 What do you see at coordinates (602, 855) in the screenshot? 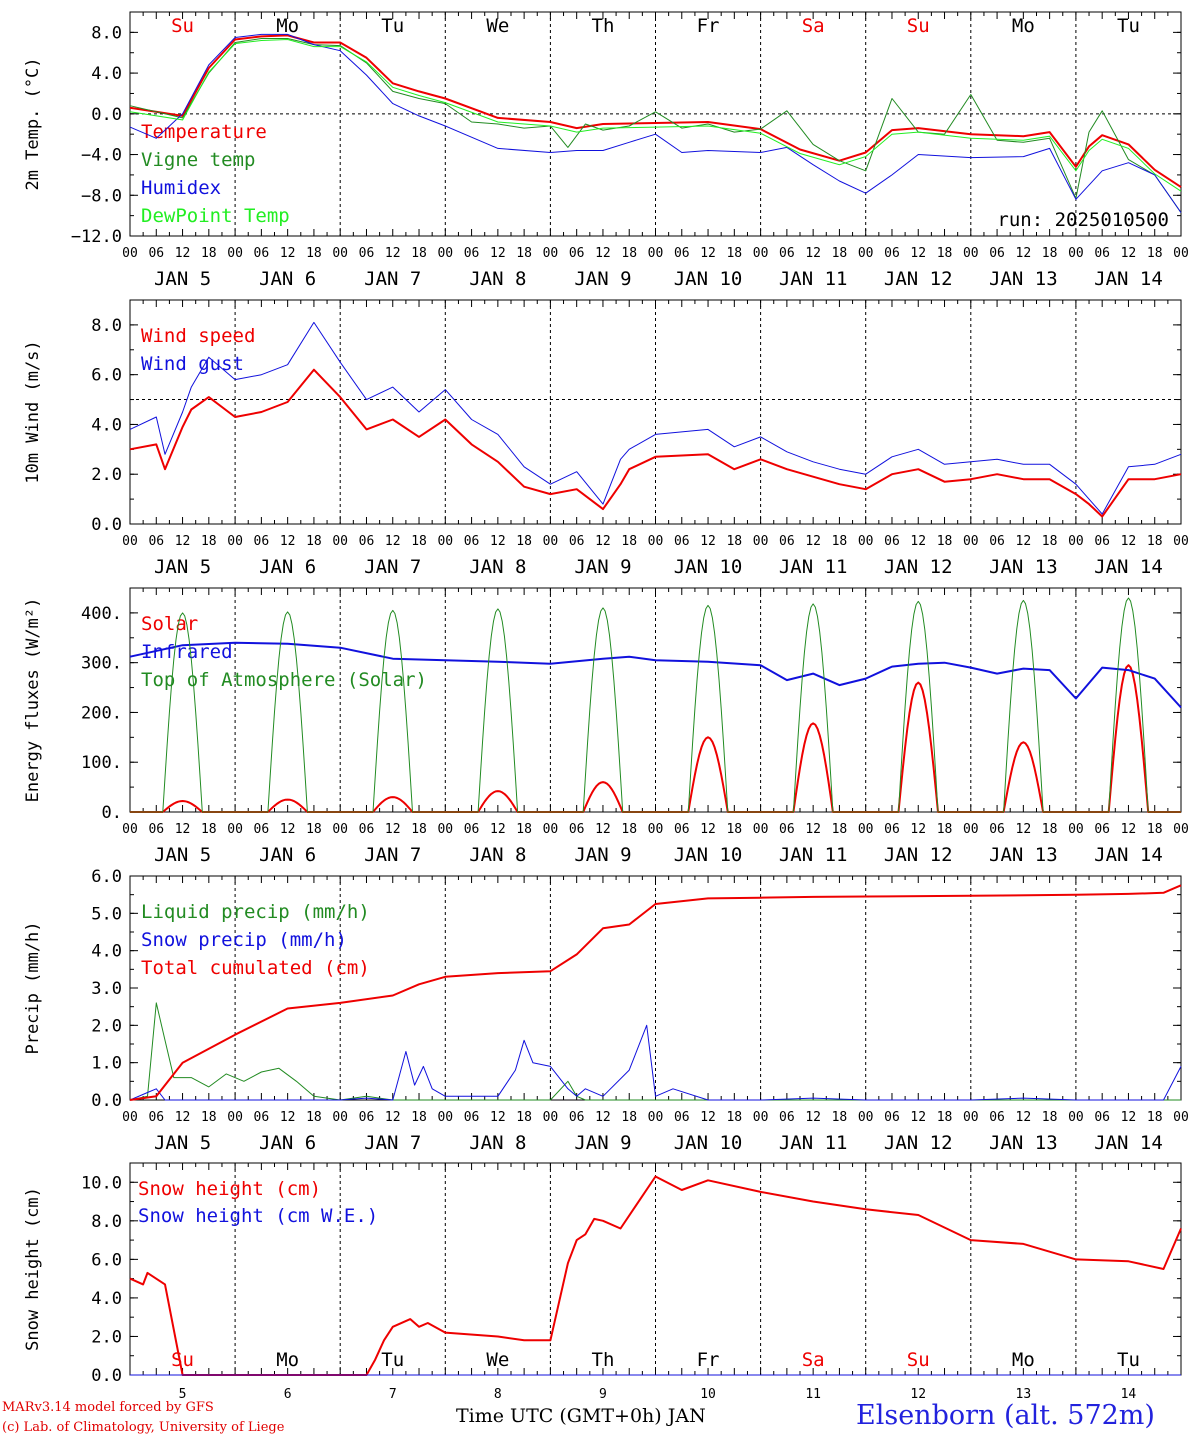
I see `date-label: JAN 9` at bounding box center [602, 855].